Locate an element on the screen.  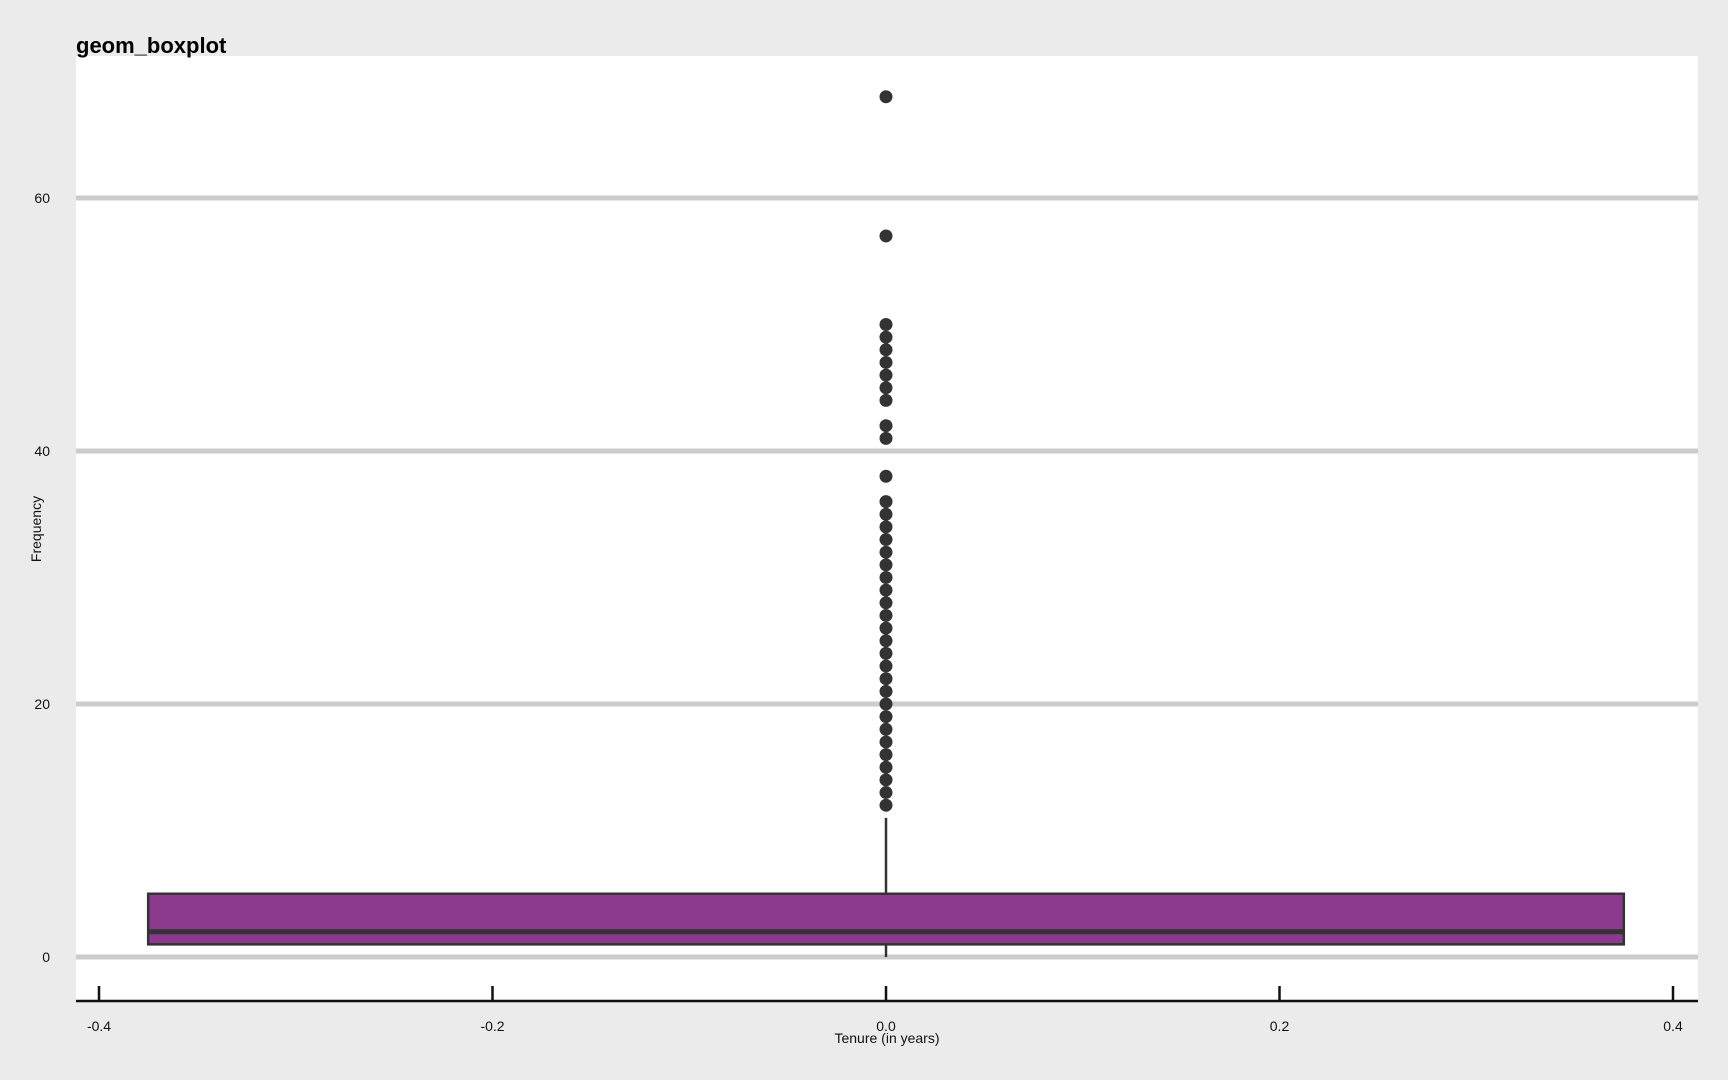
chart-title: geom_boxplot is located at coordinates (151, 45).